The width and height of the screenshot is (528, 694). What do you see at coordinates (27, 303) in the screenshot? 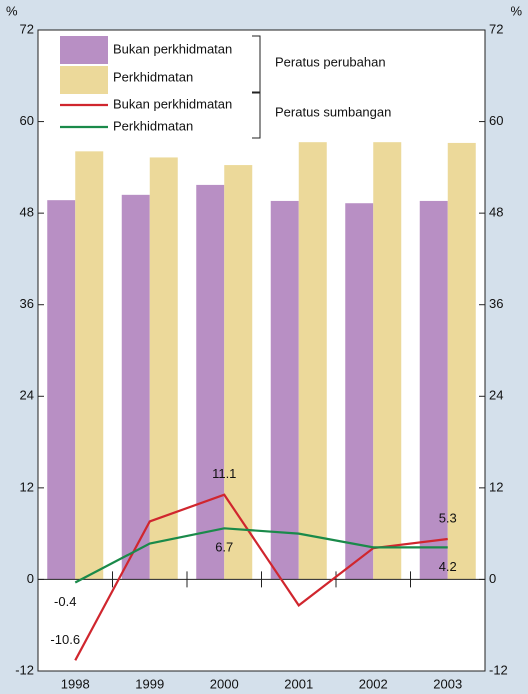
I see `y-tick-label: 36` at bounding box center [27, 303].